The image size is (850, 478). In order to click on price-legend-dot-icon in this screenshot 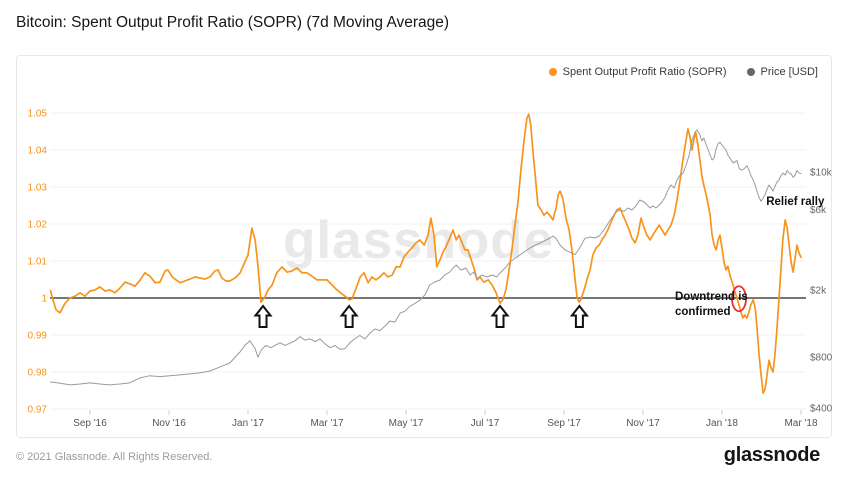, I will do `click(750, 72)`.